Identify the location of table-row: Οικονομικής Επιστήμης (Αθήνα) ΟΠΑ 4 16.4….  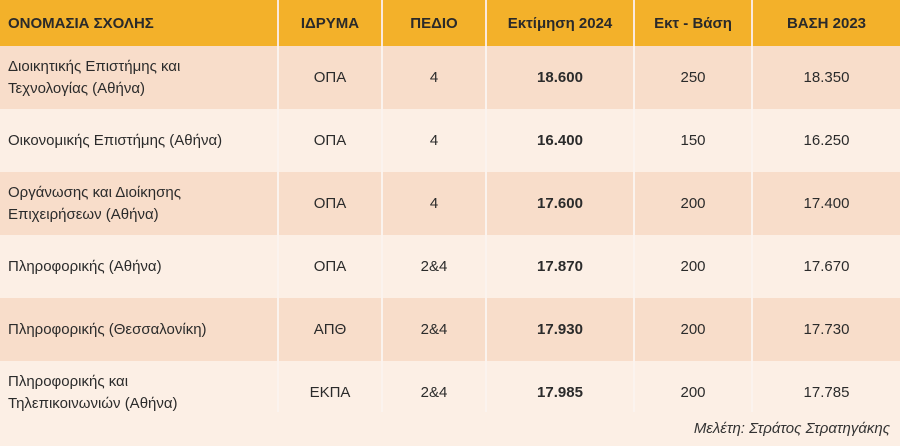
(450, 140).